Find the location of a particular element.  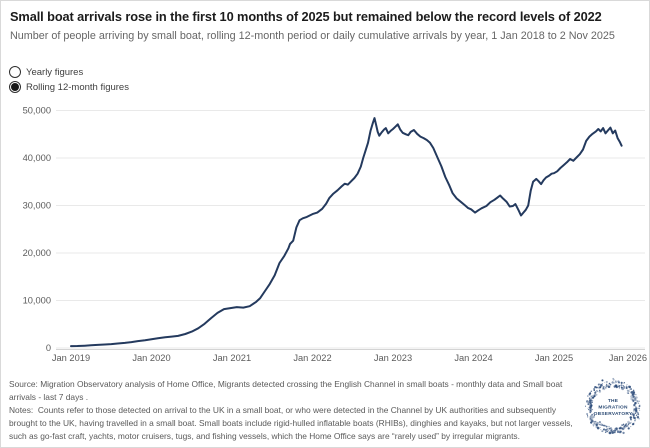

x-axis-tick-label: Jan 2026 is located at coordinates (628, 358).